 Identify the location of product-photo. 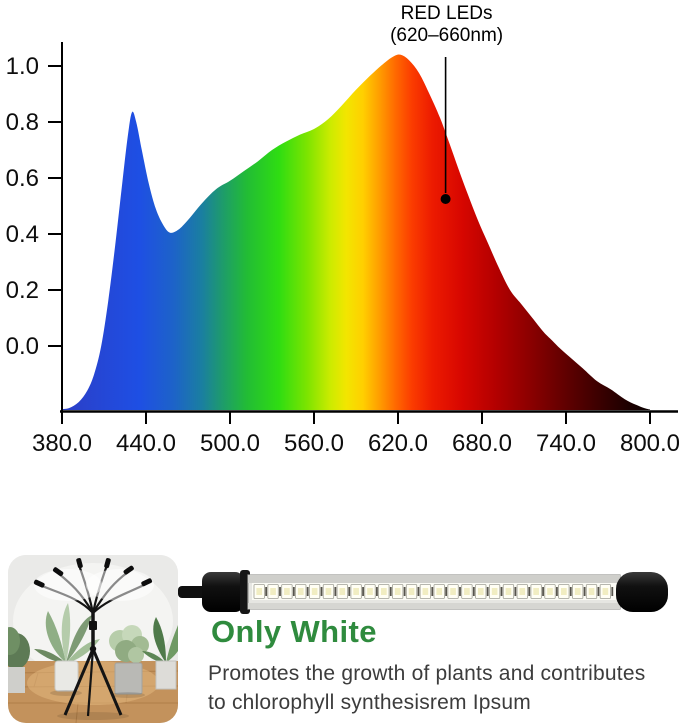
(93, 639).